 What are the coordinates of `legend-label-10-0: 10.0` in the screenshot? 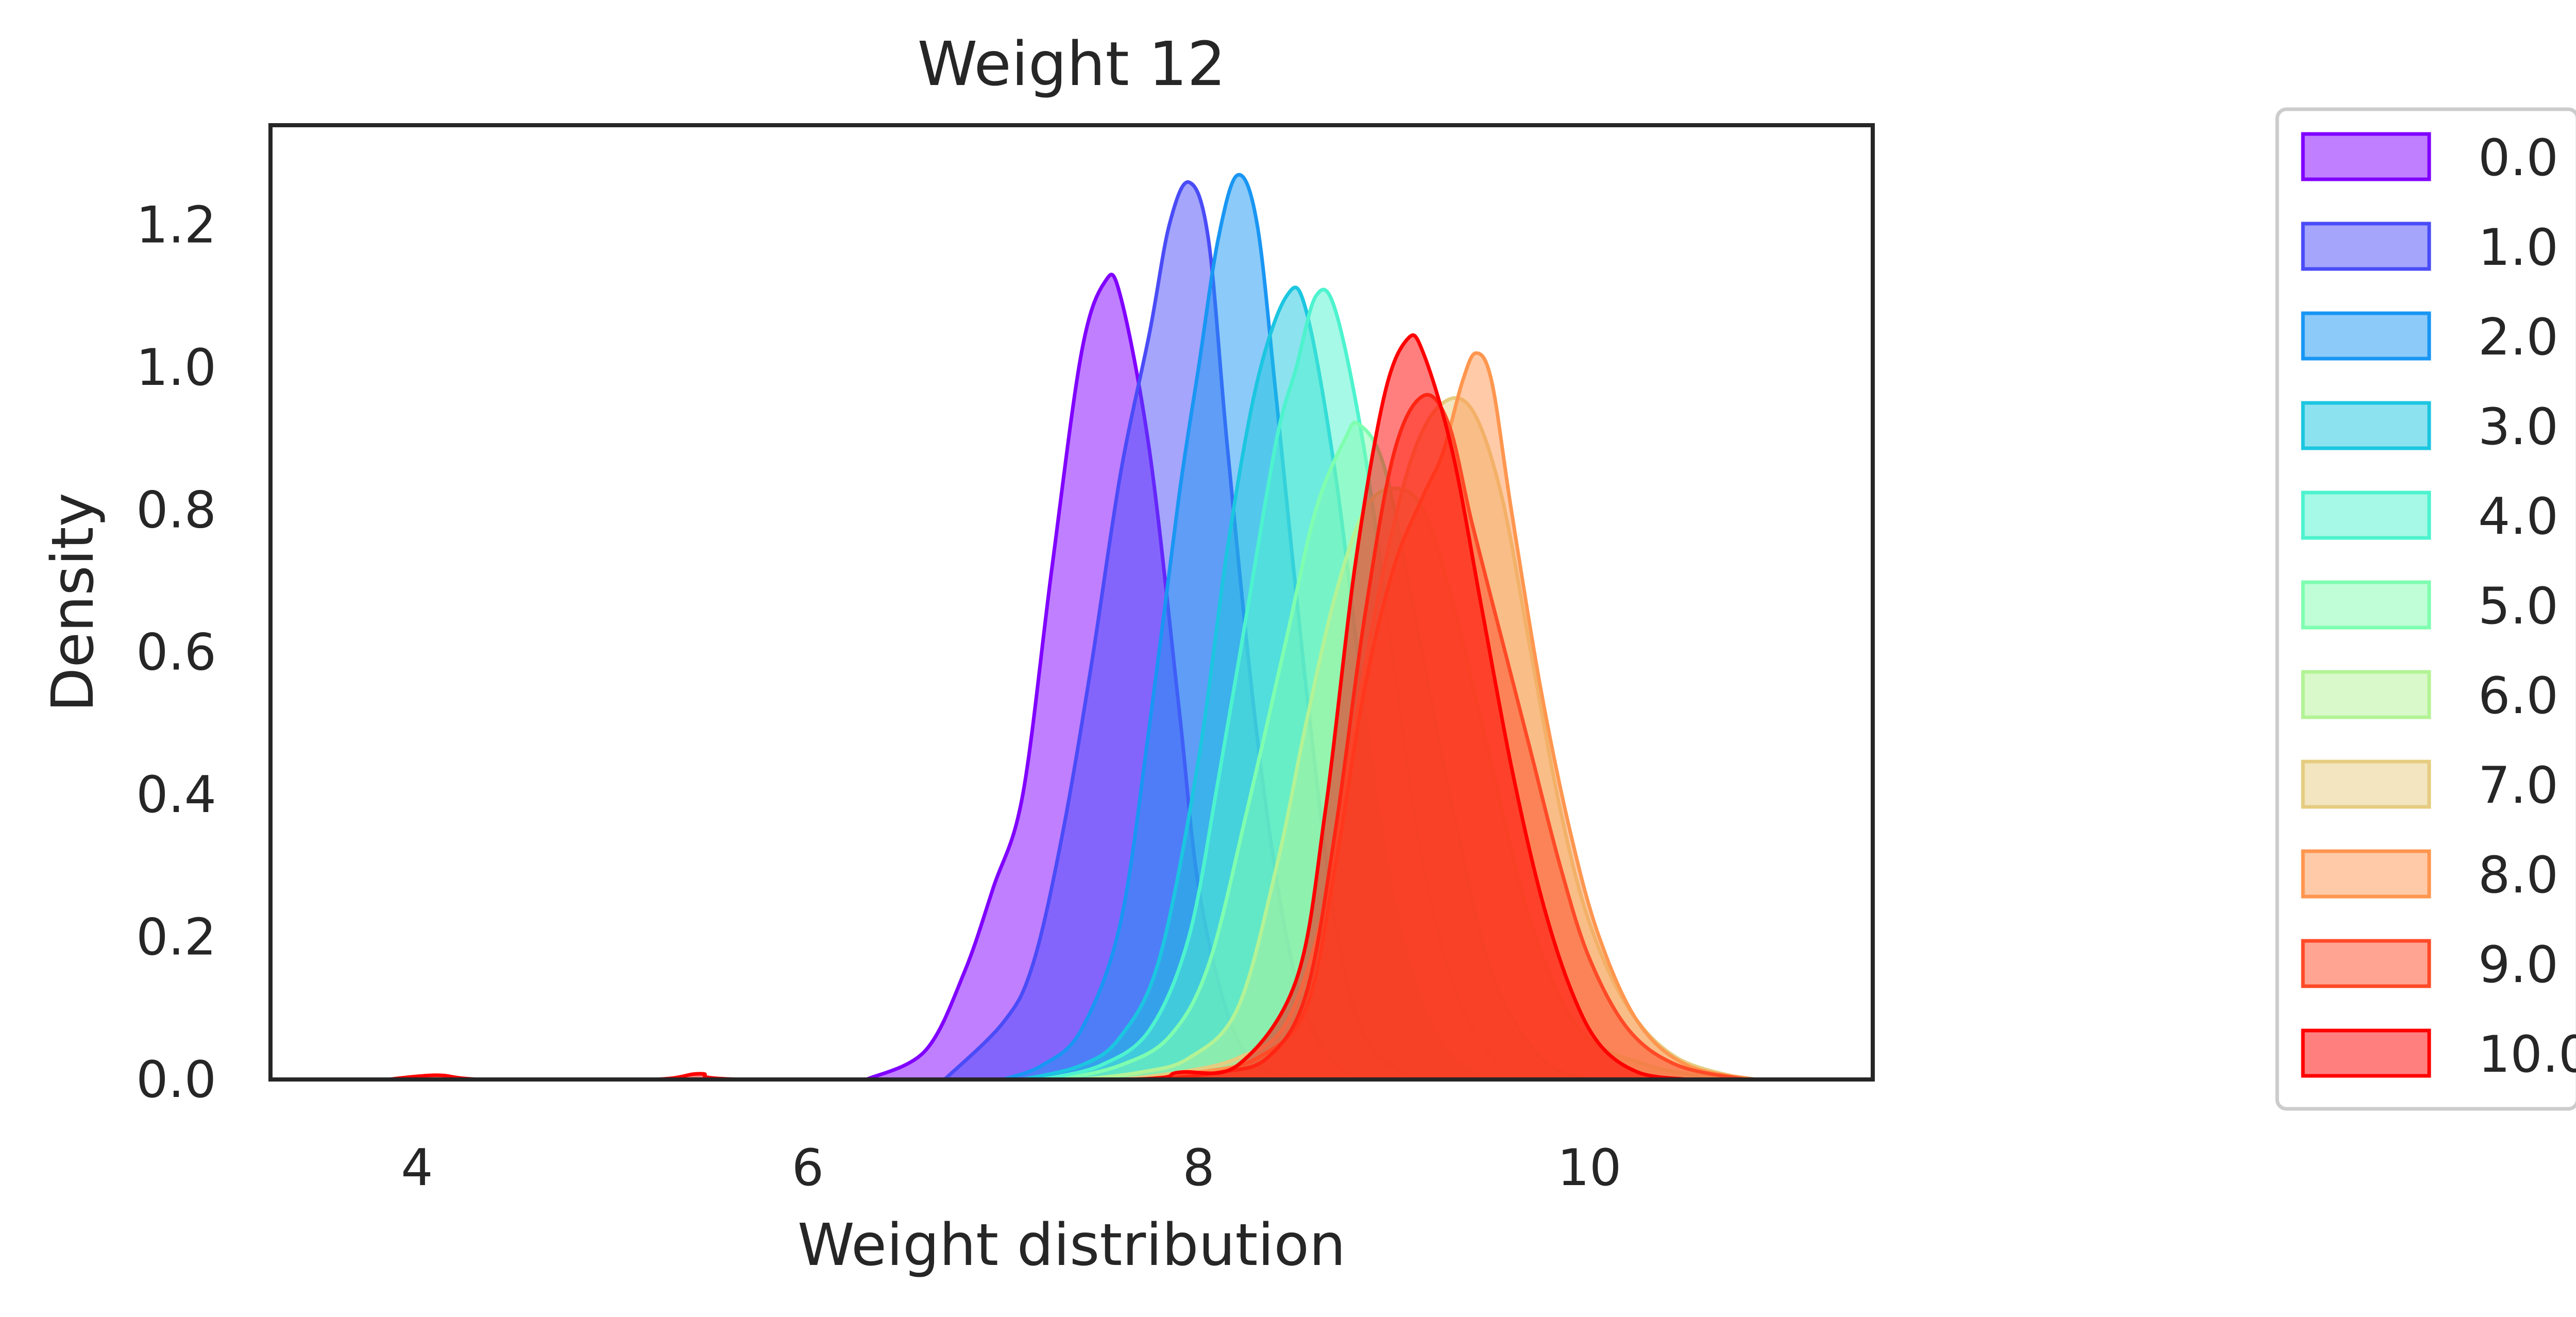 It's located at (2527, 1055).